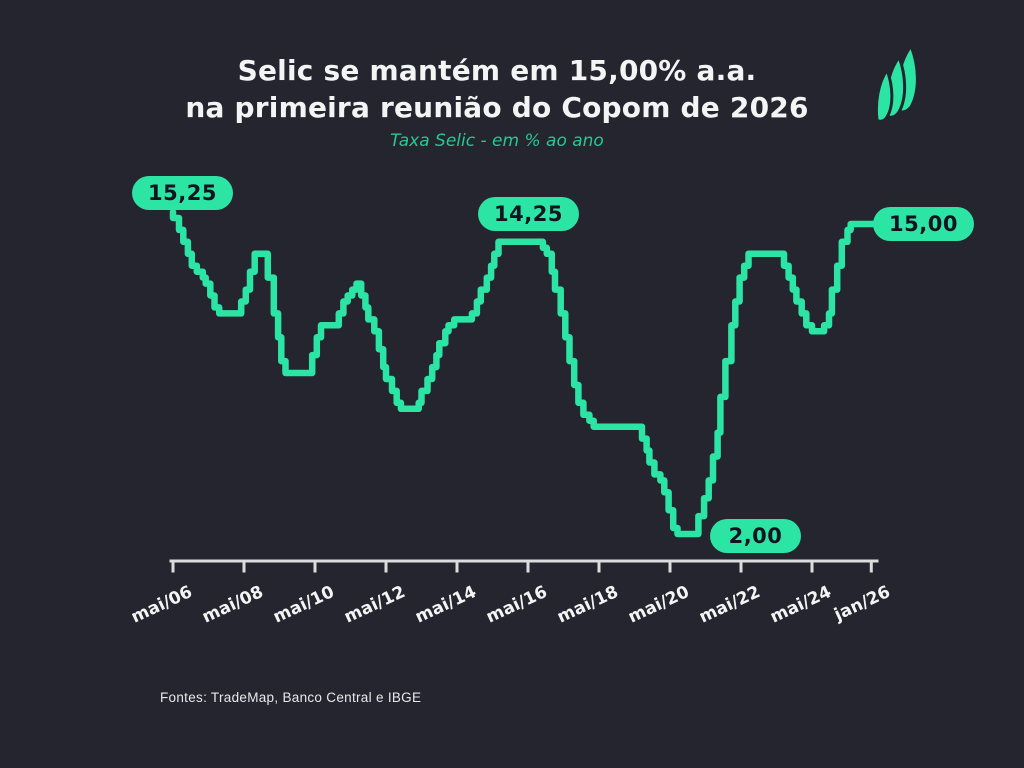 This screenshot has height=768, width=1024. Describe the element at coordinates (182, 193) in the screenshot. I see `annotation-pill-15-25: 15,25` at that location.